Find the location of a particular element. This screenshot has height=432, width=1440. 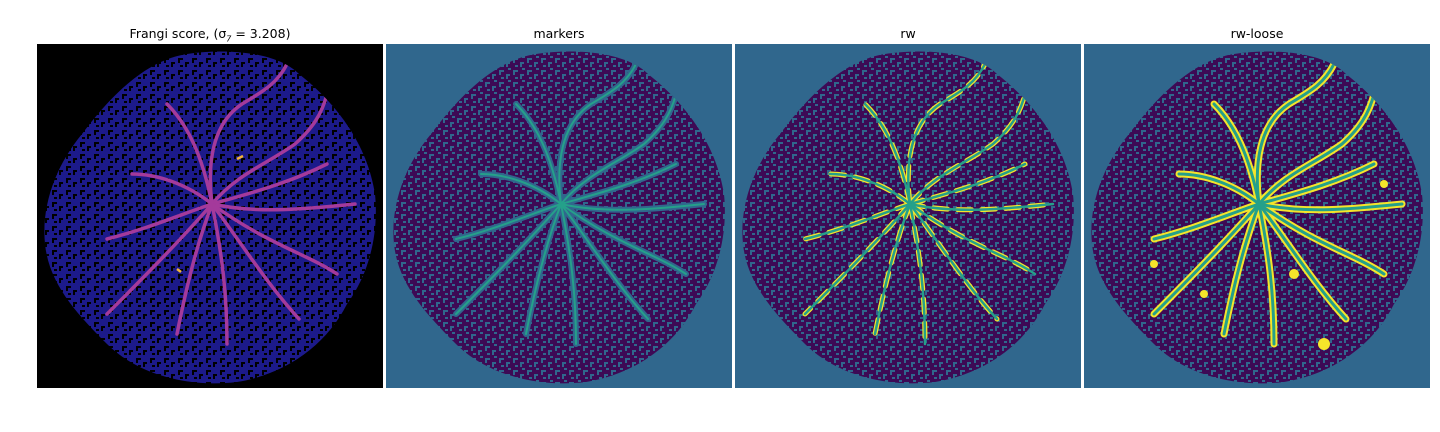

frangi-title-tail: = 3.208) is located at coordinates (261, 33).